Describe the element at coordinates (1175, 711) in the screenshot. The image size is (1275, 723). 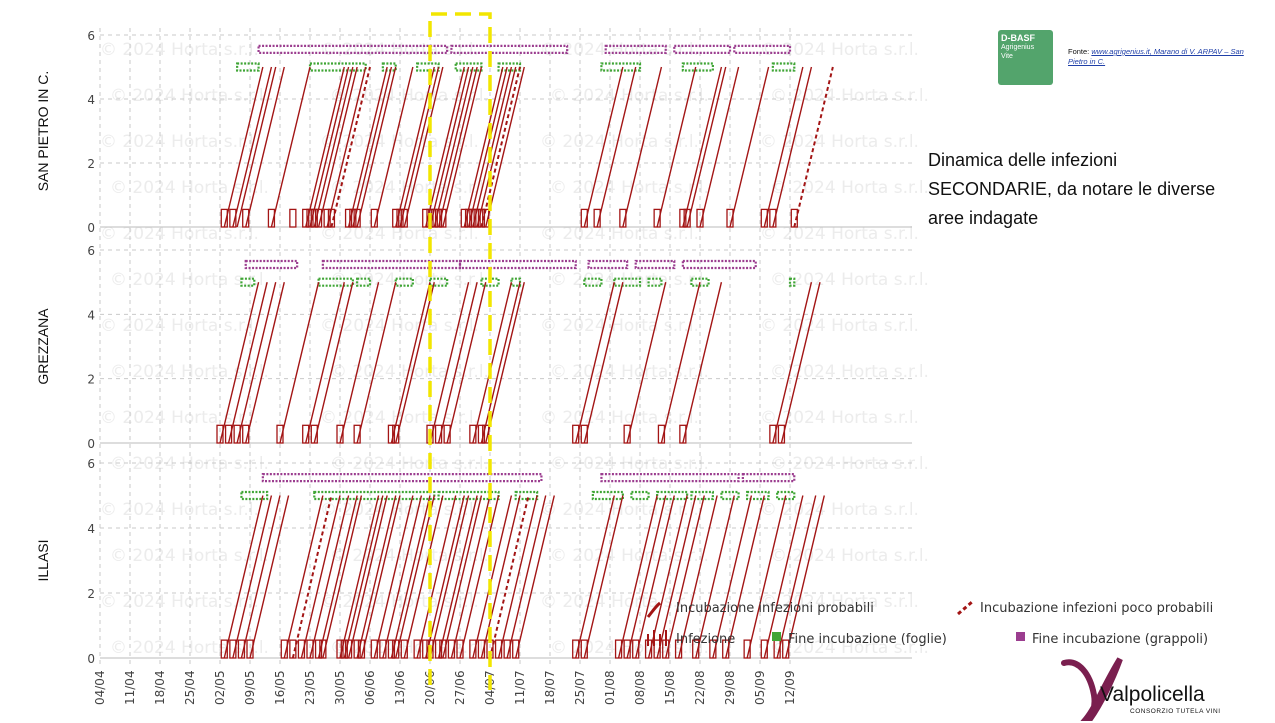
I see `logo-subtitle: CONSORZIO TUTELA VINI` at that location.